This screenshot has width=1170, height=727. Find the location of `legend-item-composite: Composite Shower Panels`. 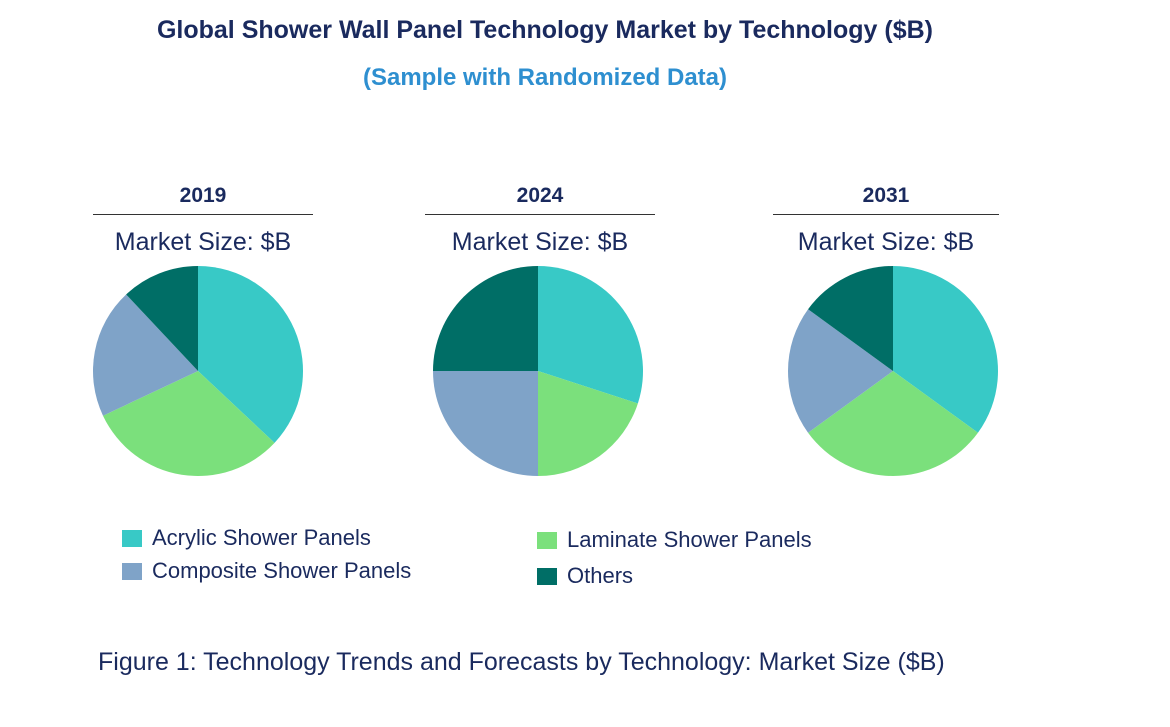

legend-item-composite: Composite Shower Panels is located at coordinates (266, 571).